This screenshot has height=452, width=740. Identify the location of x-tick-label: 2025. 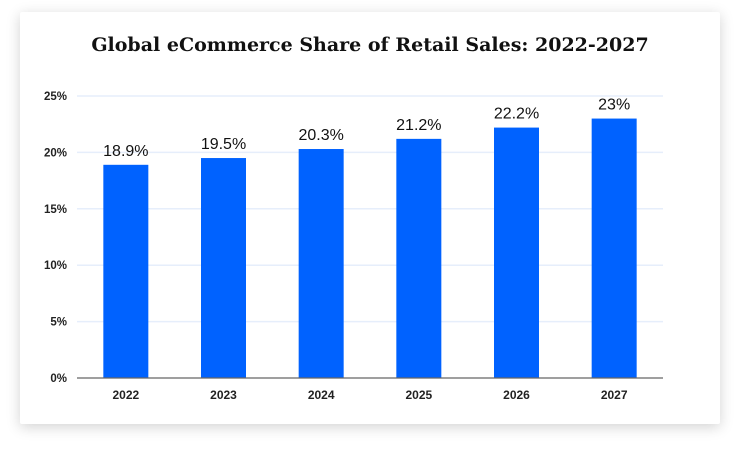
(418, 395).